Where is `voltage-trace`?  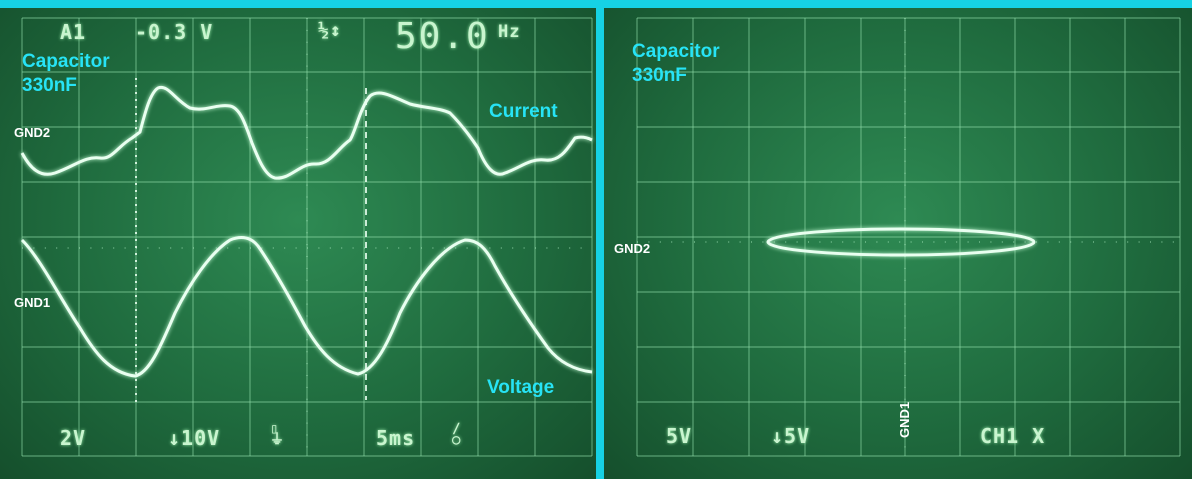
voltage-trace is located at coordinates (306, 307).